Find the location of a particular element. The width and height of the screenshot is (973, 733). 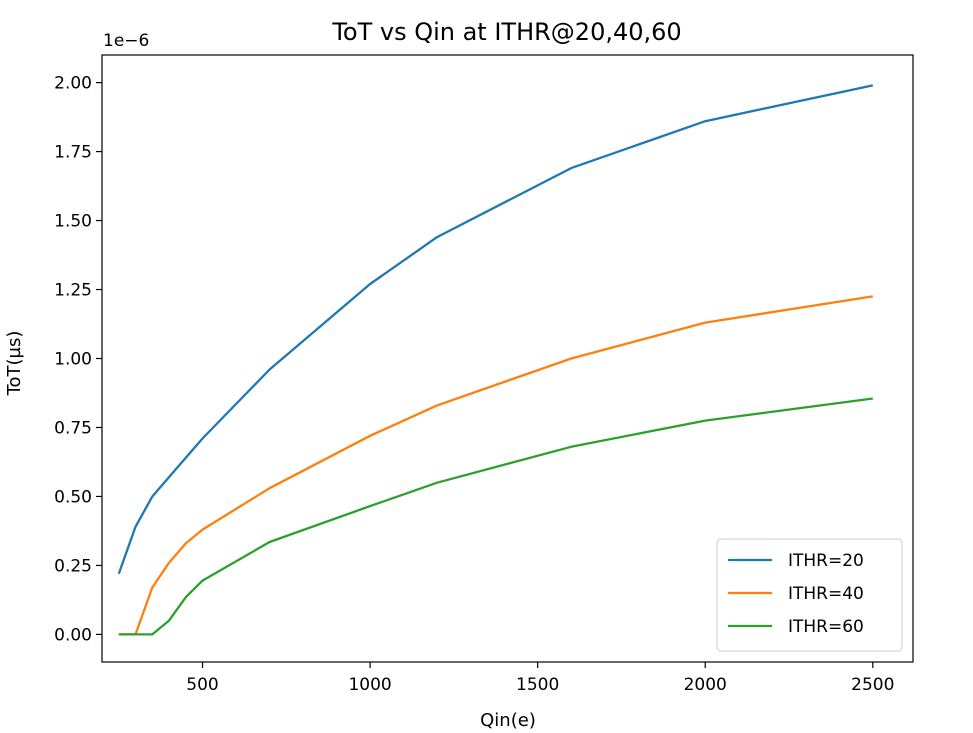

y-axis-label: ToT(µs) is located at coordinates (14, 364).